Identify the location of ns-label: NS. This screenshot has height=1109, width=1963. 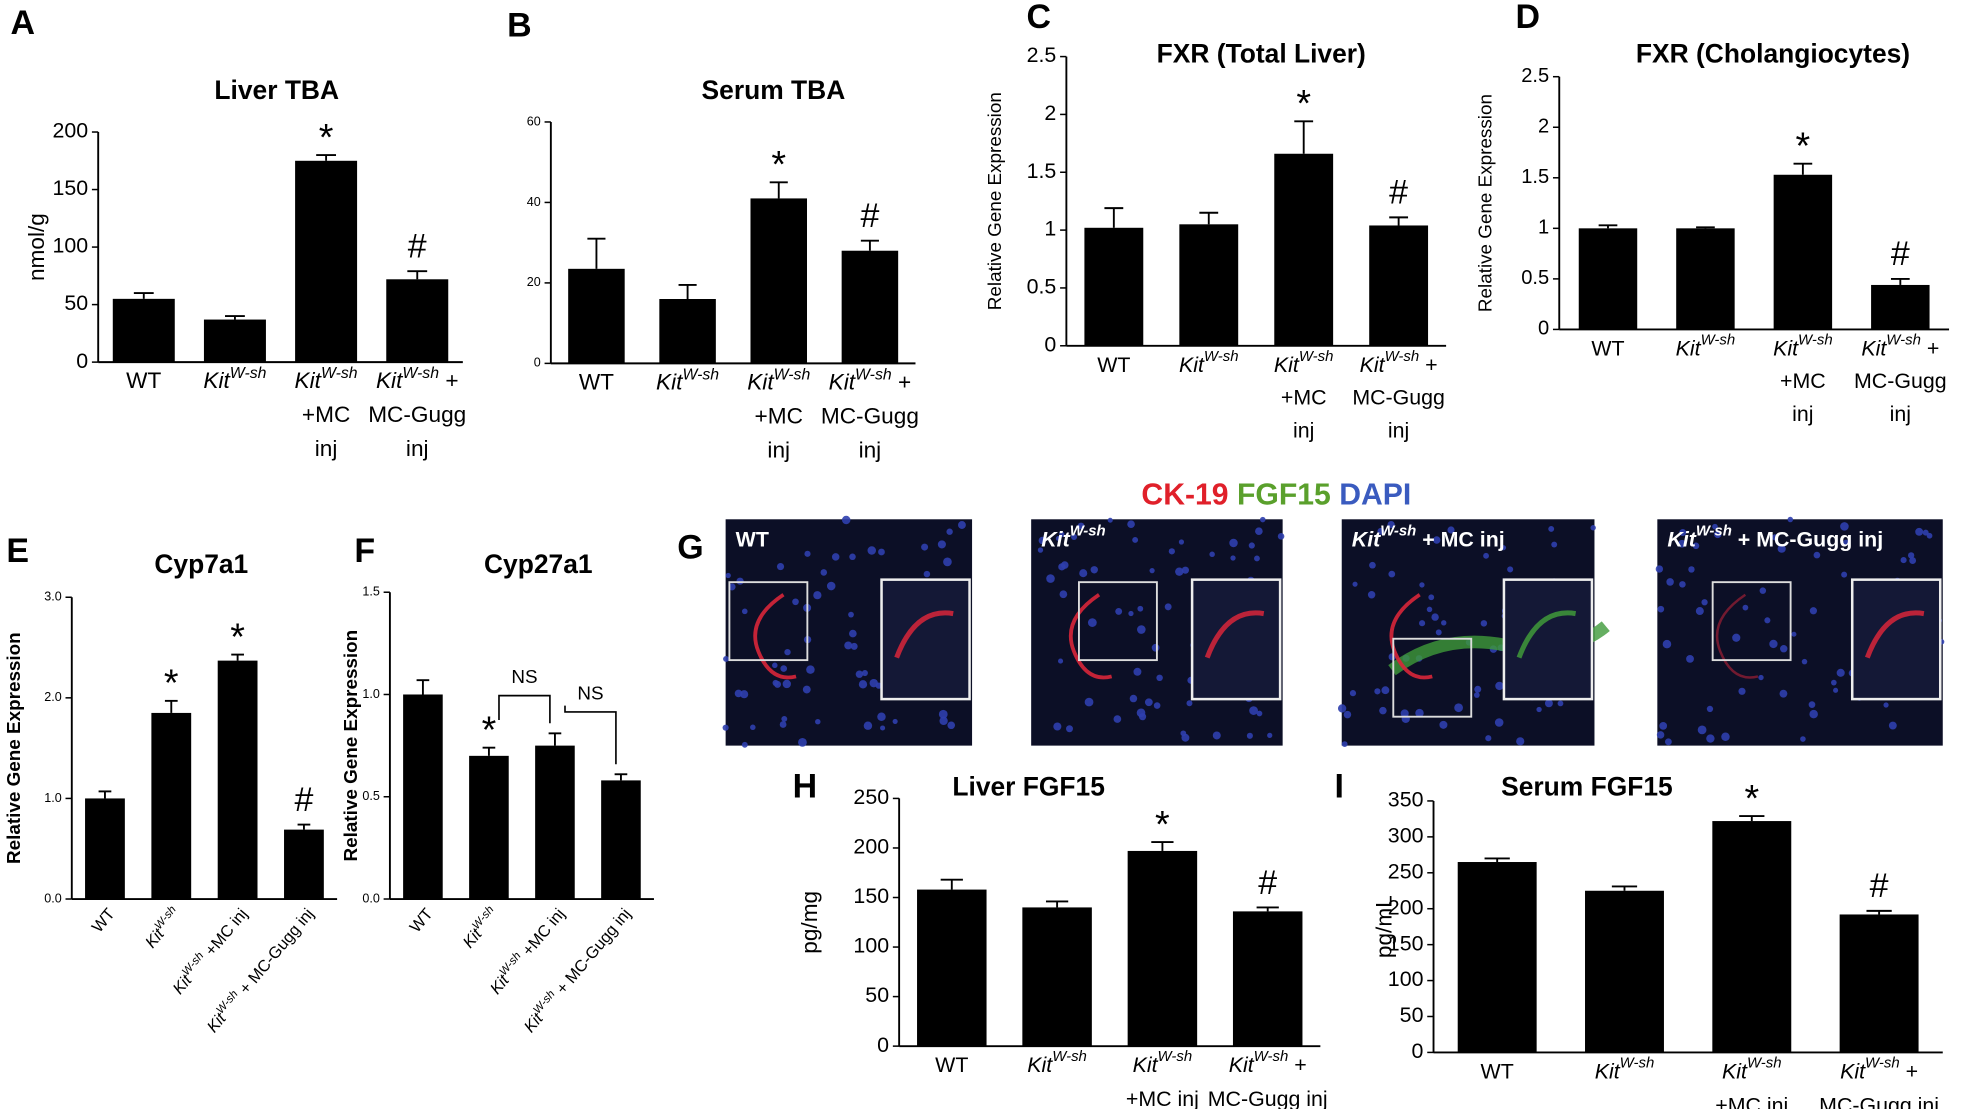
(590, 692).